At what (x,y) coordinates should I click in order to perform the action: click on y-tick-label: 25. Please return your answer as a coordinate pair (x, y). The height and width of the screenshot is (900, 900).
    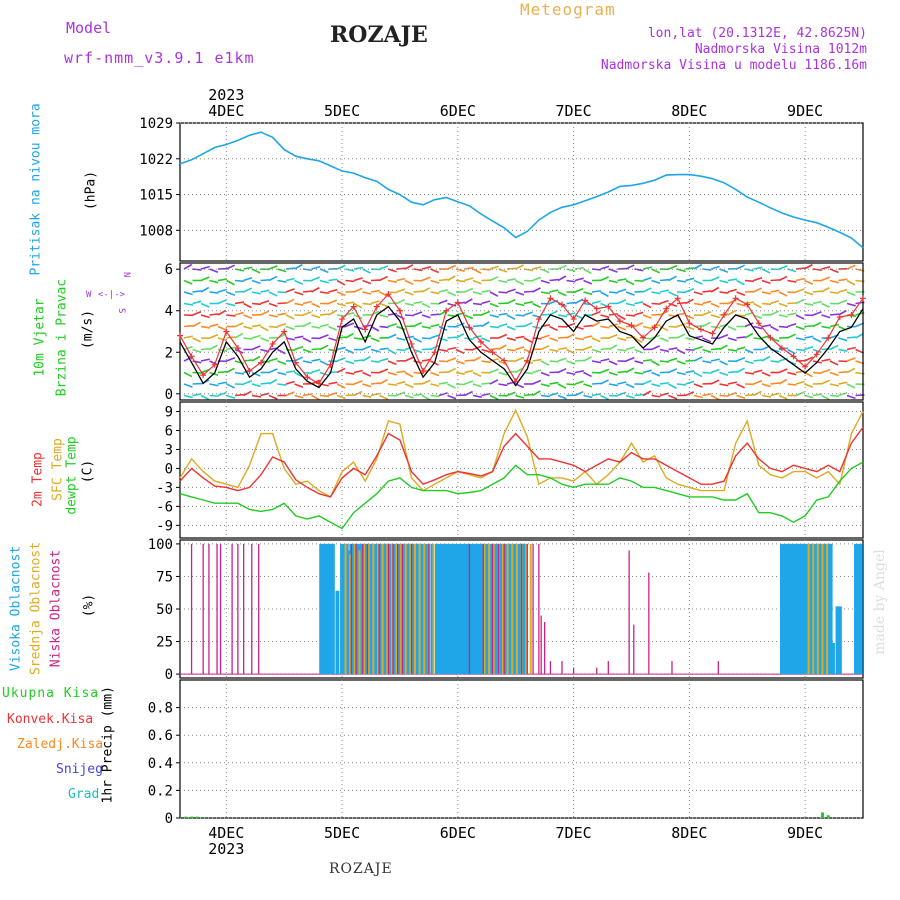
    Looking at the image, I should click on (164, 643).